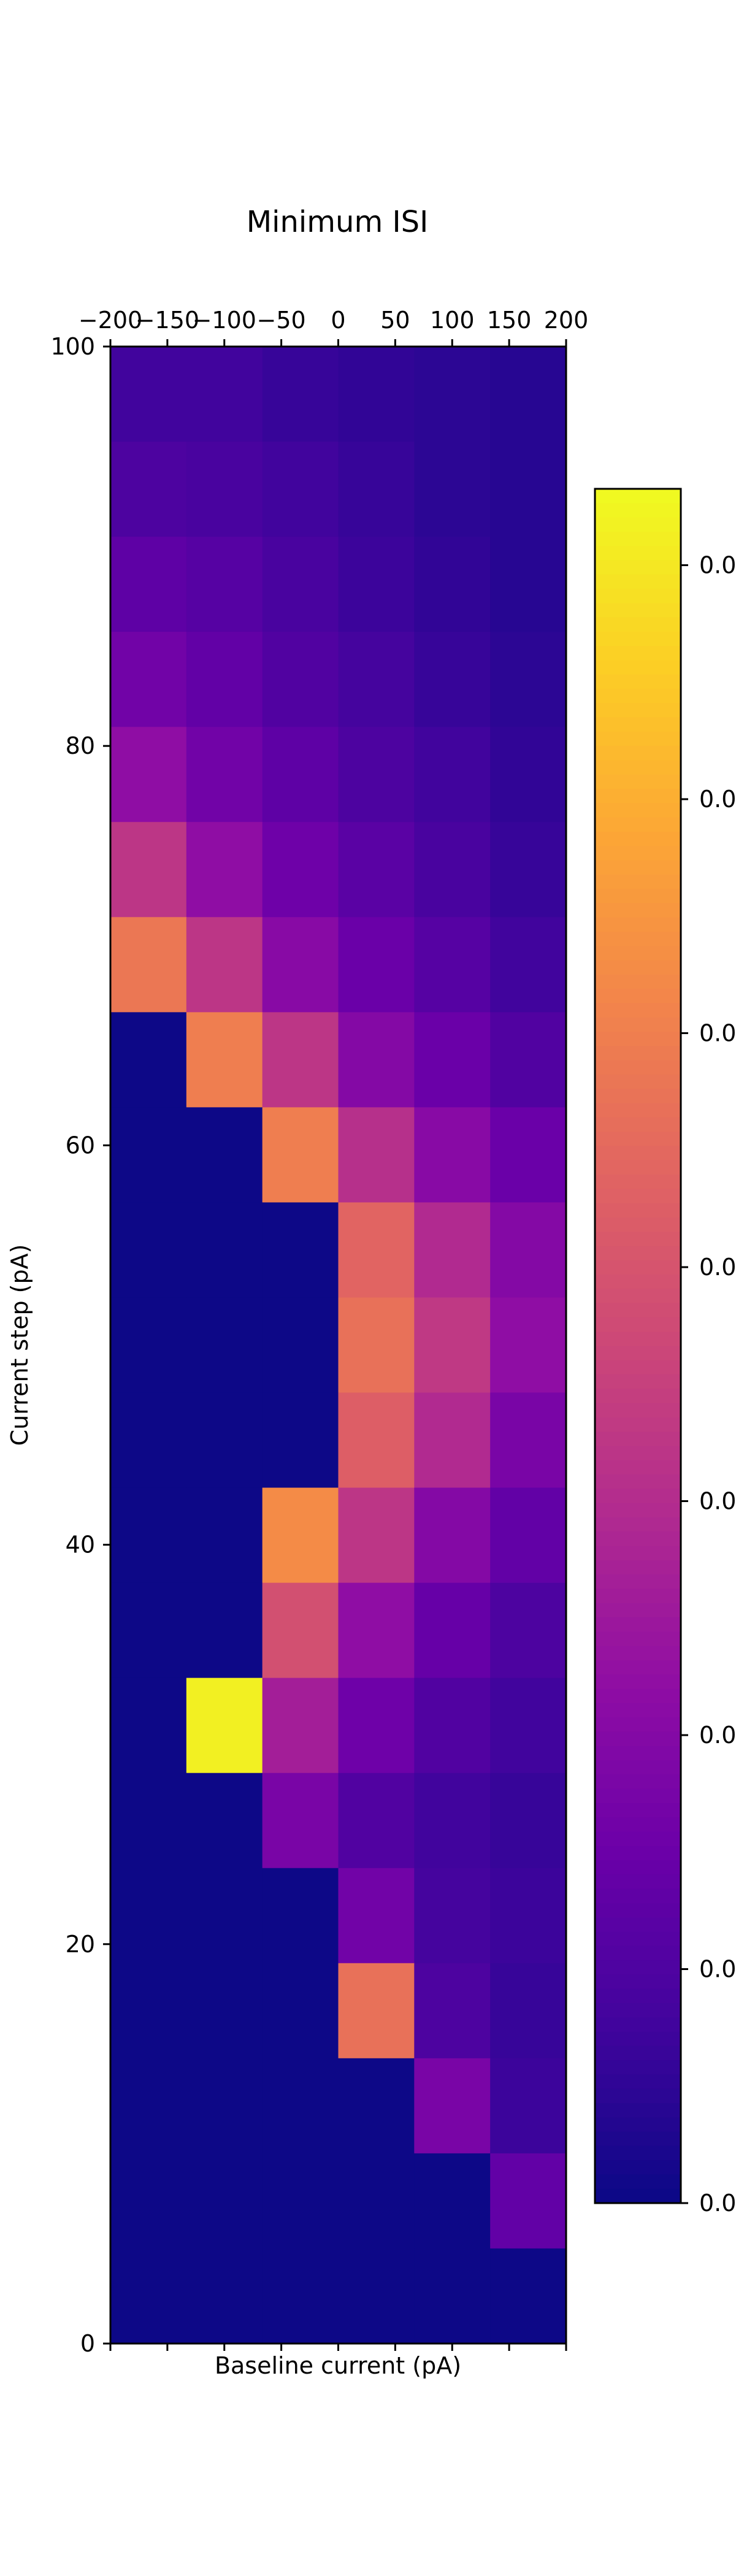 This screenshot has width=736, height=2576. I want to click on x-ticks-top: −200−150−100 −50 0 50 100 150 200, so click(333, 327).